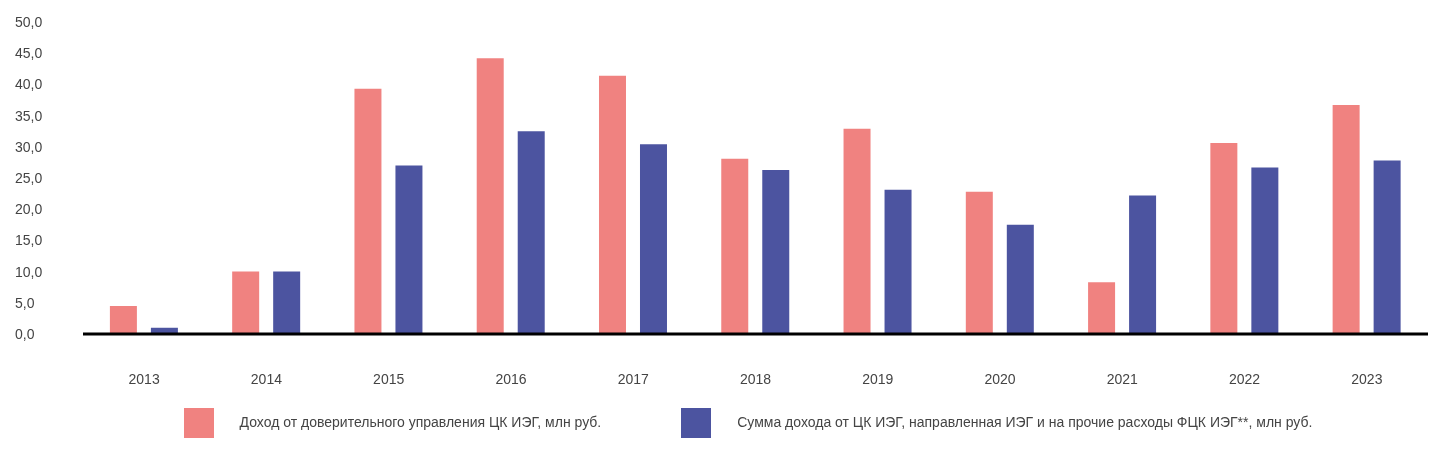 The width and height of the screenshot is (1446, 463). I want to click on y-tick-label: 30,0, so click(29, 146).